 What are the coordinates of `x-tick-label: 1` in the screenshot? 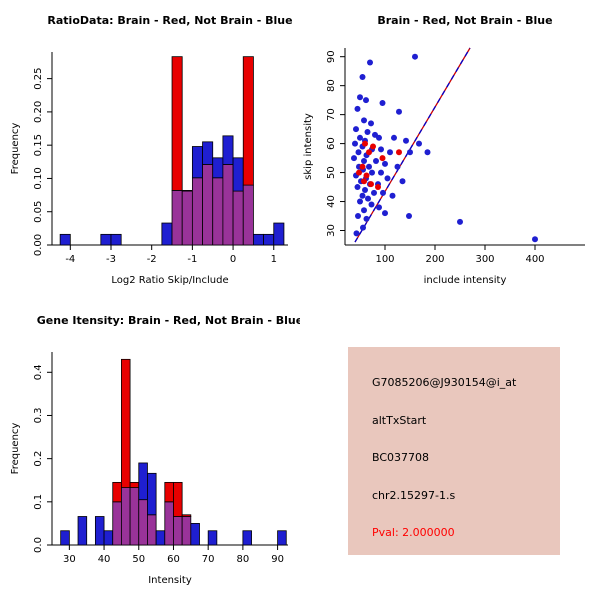 It's located at (274, 259).